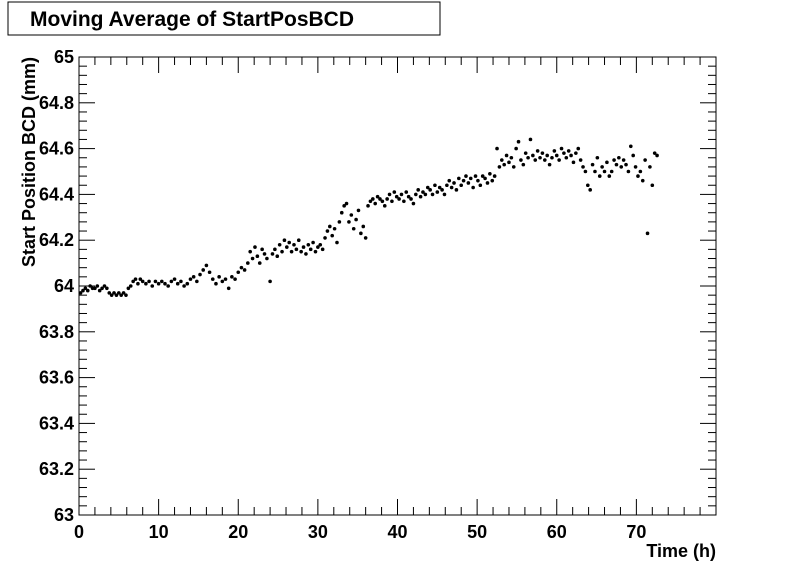 The image size is (796, 572). Describe the element at coordinates (64, 515) in the screenshot. I see `y-tick-label: 63` at that location.